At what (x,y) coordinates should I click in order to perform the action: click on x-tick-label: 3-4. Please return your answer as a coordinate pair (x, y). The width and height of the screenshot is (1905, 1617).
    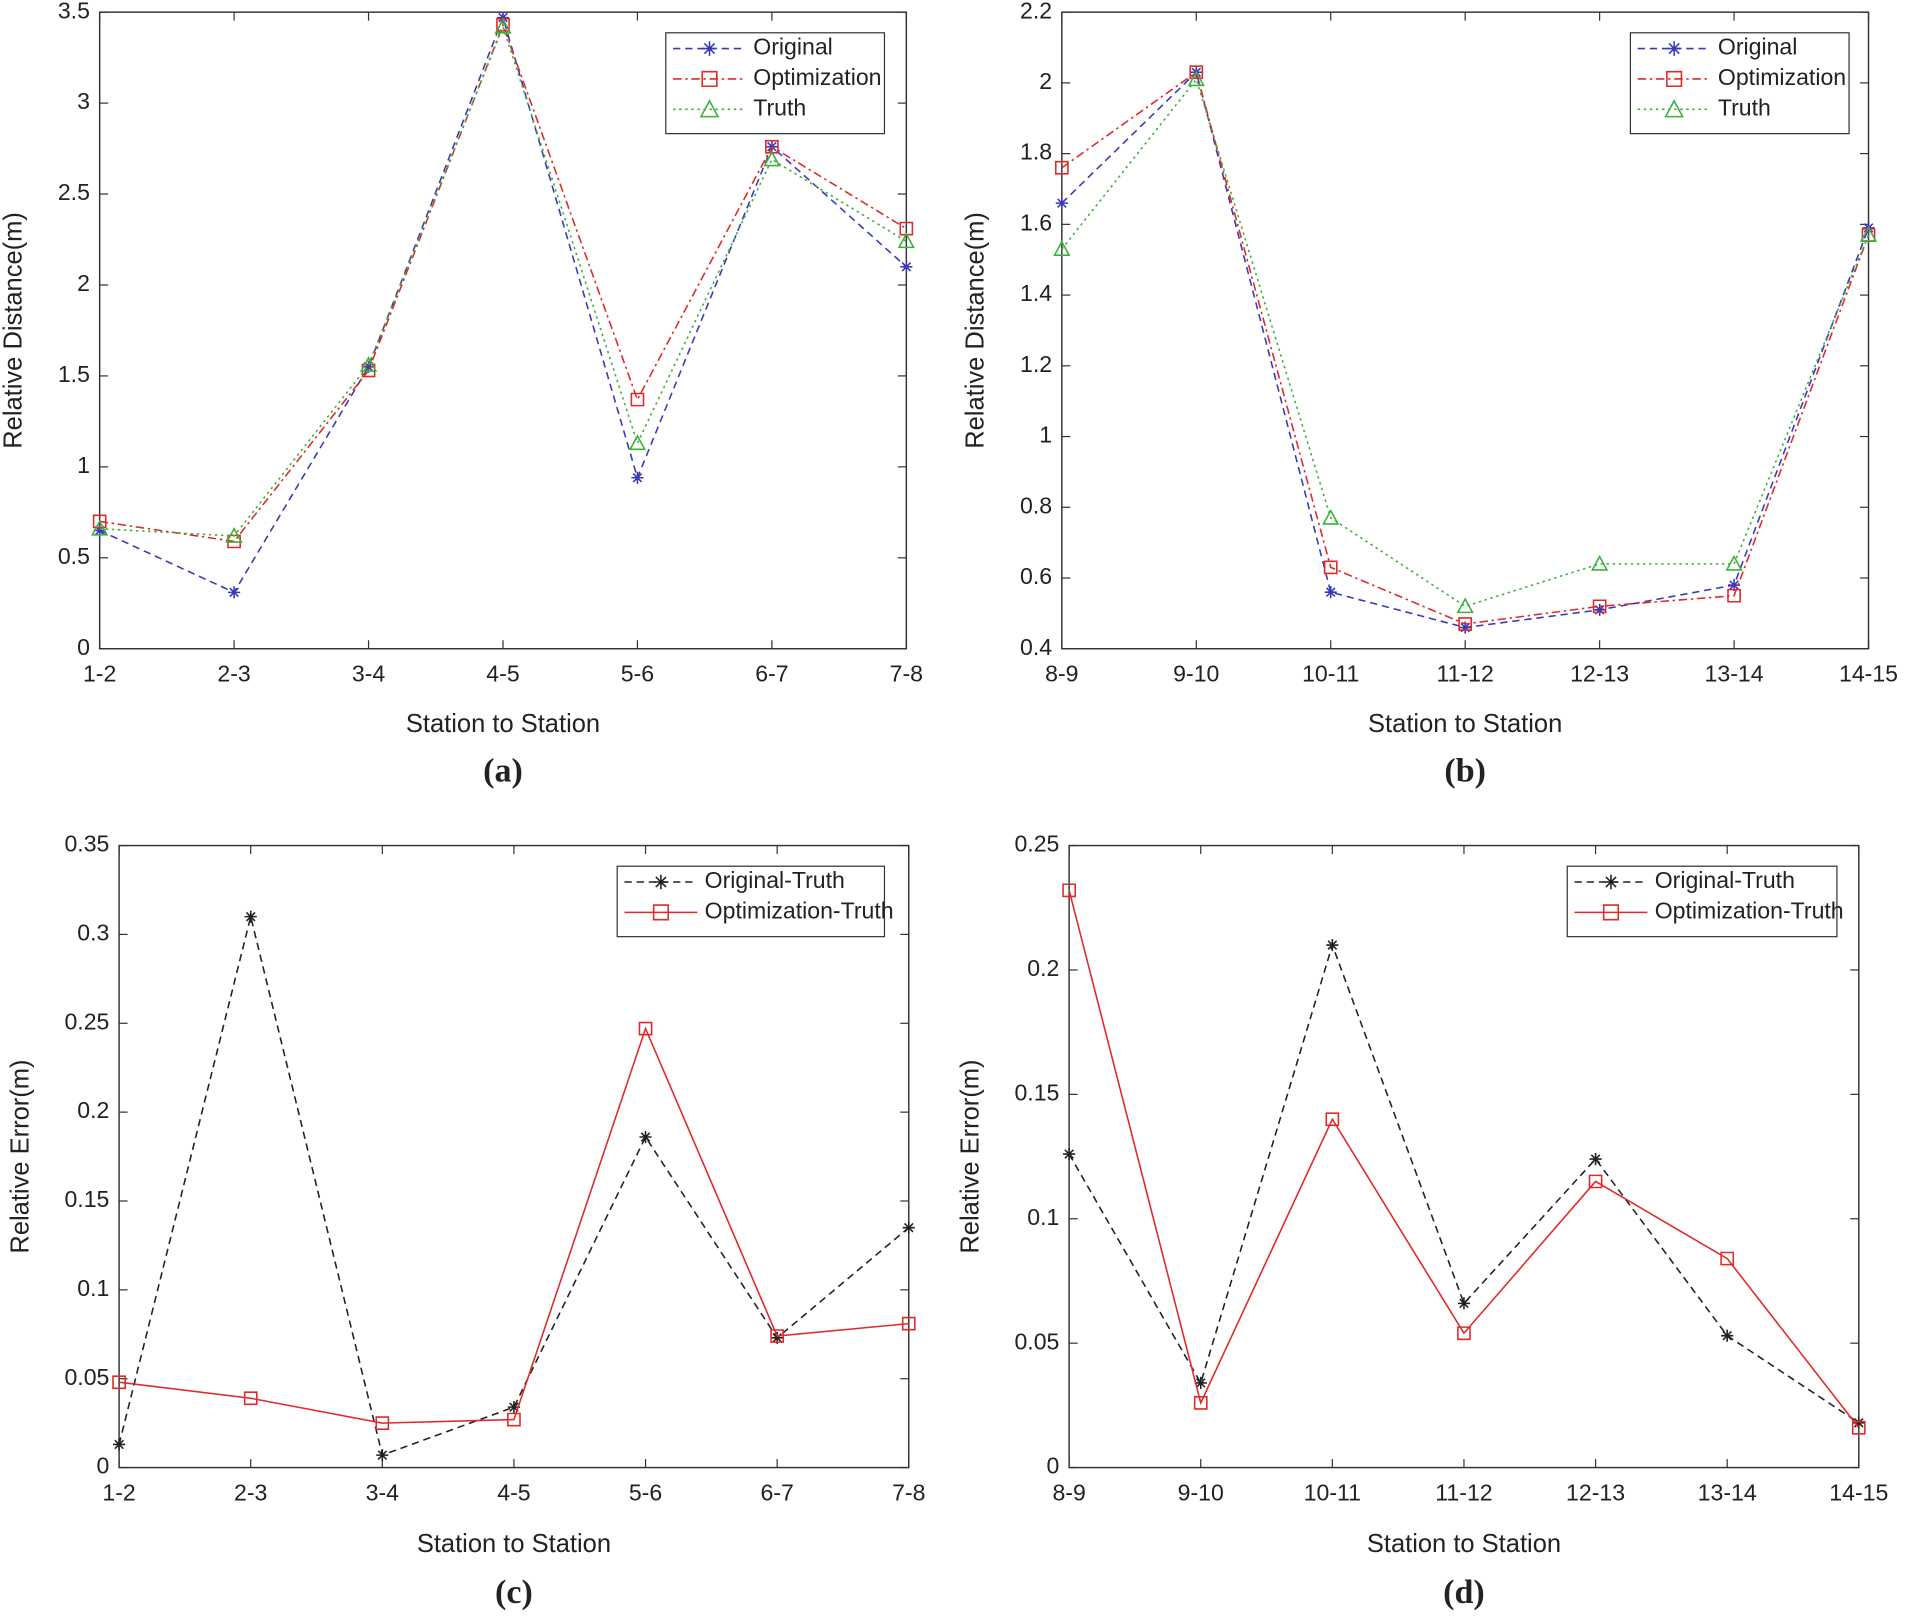
    Looking at the image, I should click on (369, 674).